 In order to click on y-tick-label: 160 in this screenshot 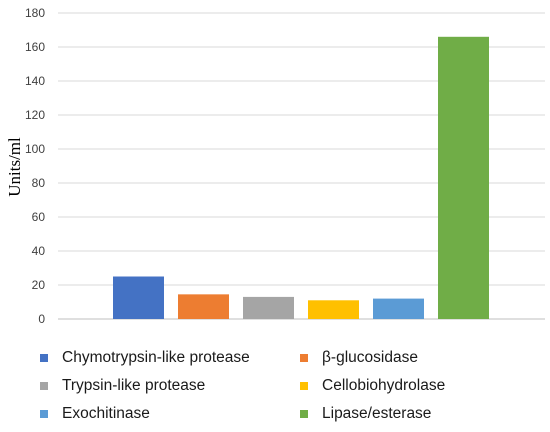, I will do `click(35, 47)`.